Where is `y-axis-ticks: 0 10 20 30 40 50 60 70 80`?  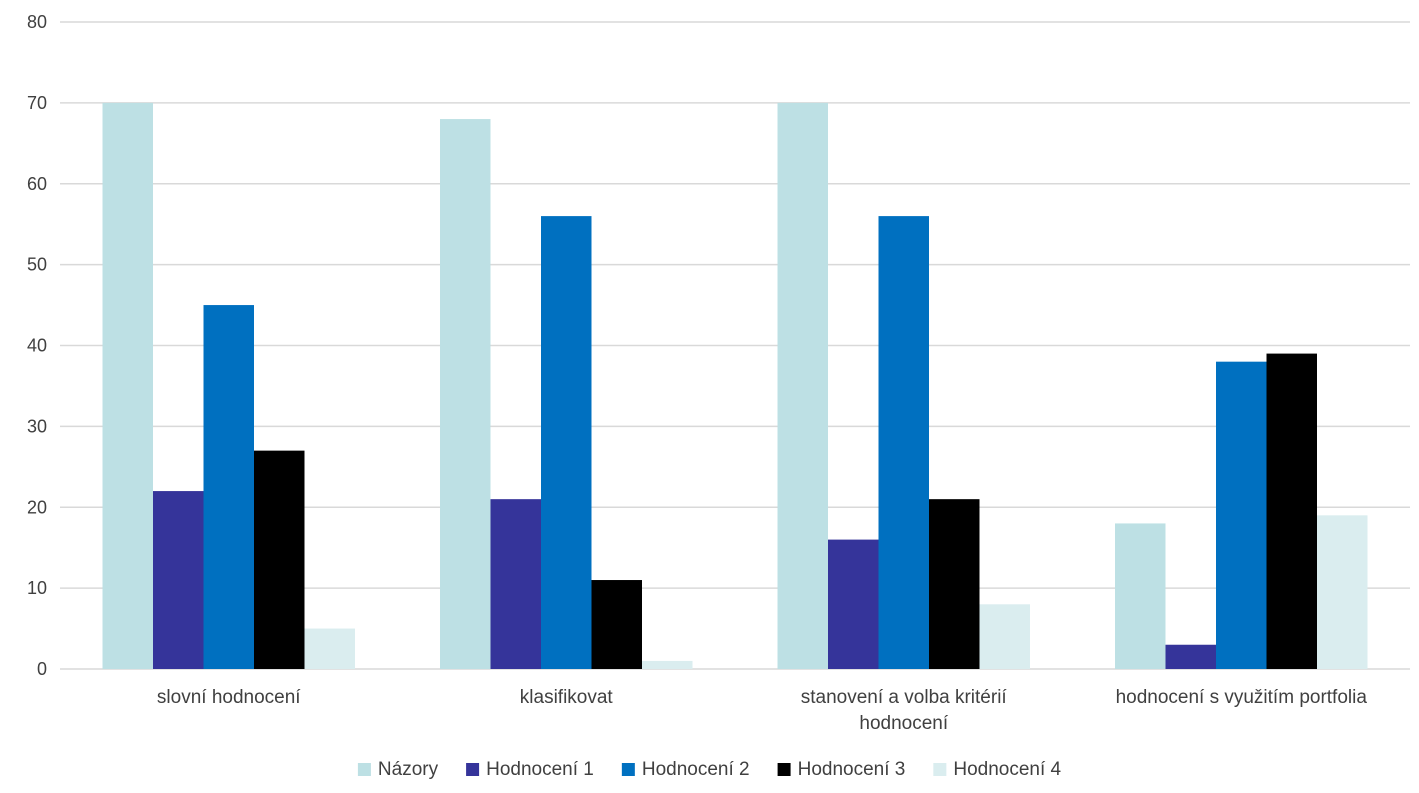
y-axis-ticks: 0 10 20 30 40 50 60 70 80 is located at coordinates (37, 345).